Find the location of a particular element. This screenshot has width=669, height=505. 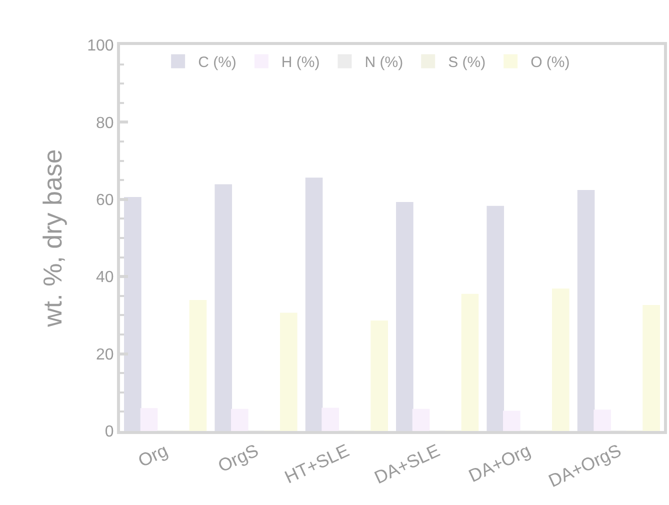

y-tick-label: 80 is located at coordinates (105, 123).